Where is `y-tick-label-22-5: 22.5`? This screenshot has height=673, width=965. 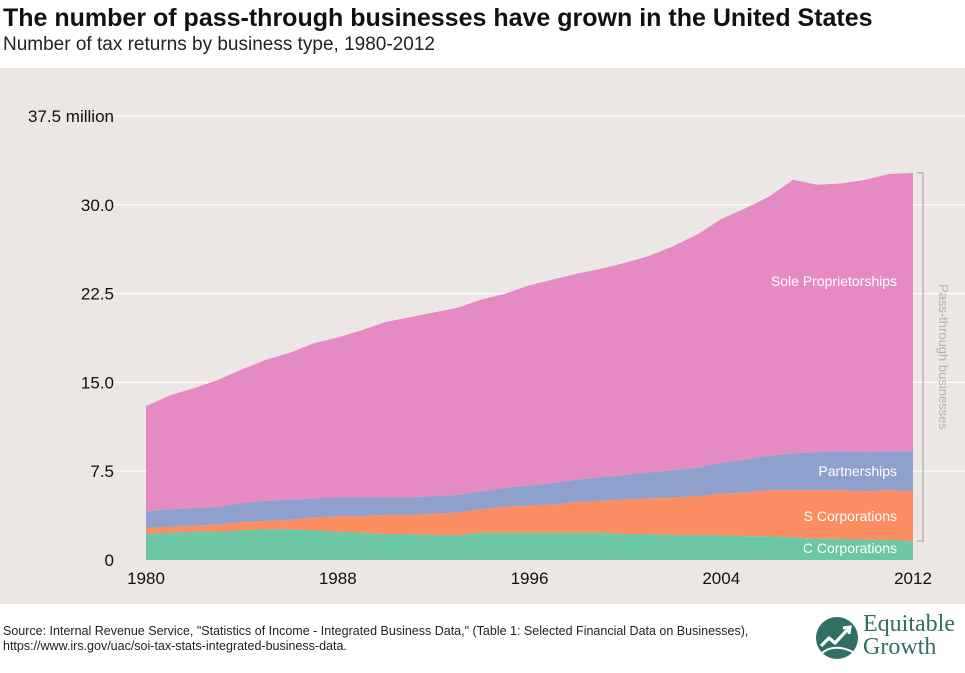
y-tick-label-22-5: 22.5 is located at coordinates (97, 294).